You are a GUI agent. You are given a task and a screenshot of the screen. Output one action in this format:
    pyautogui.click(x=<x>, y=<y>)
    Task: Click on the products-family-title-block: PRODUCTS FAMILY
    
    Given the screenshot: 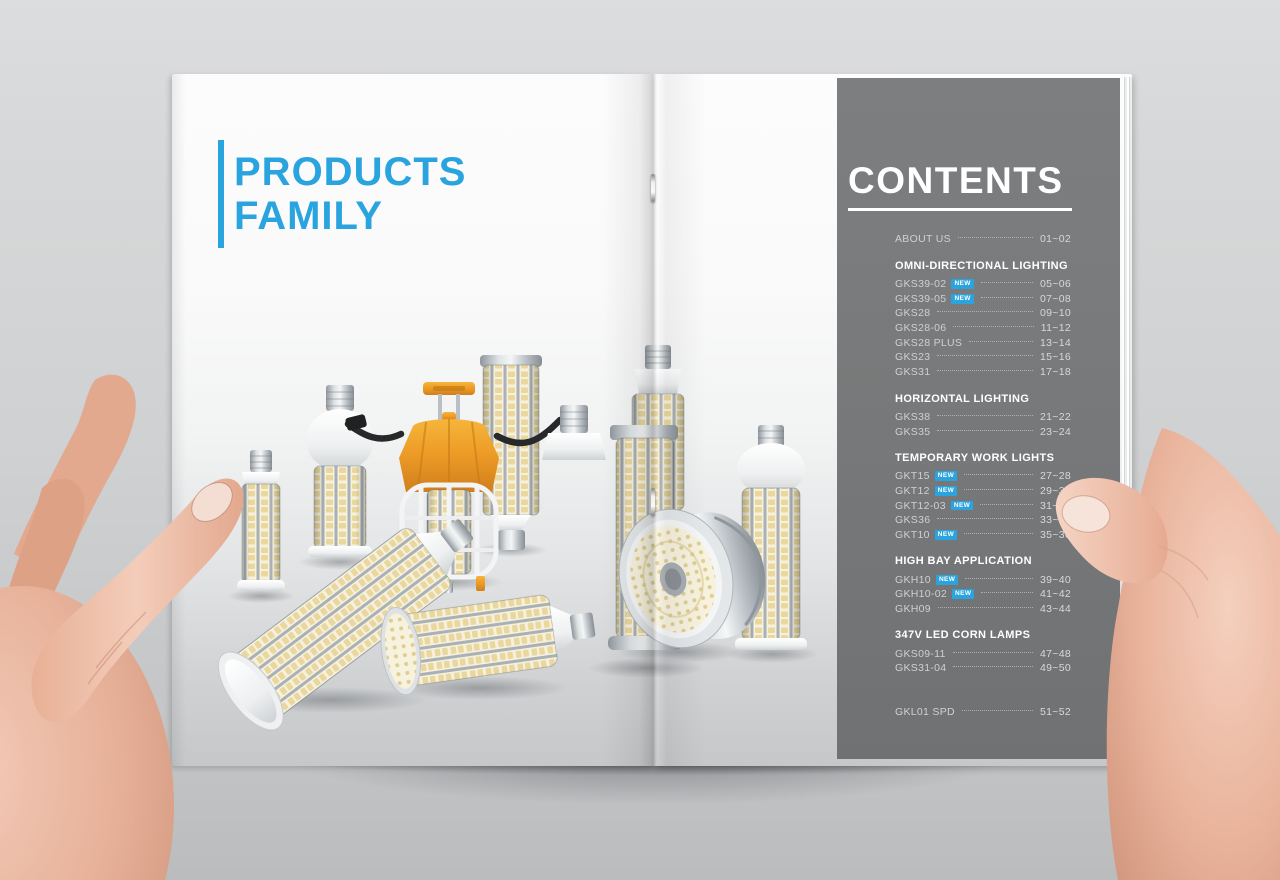 What is the action you would take?
    pyautogui.click(x=342, y=194)
    